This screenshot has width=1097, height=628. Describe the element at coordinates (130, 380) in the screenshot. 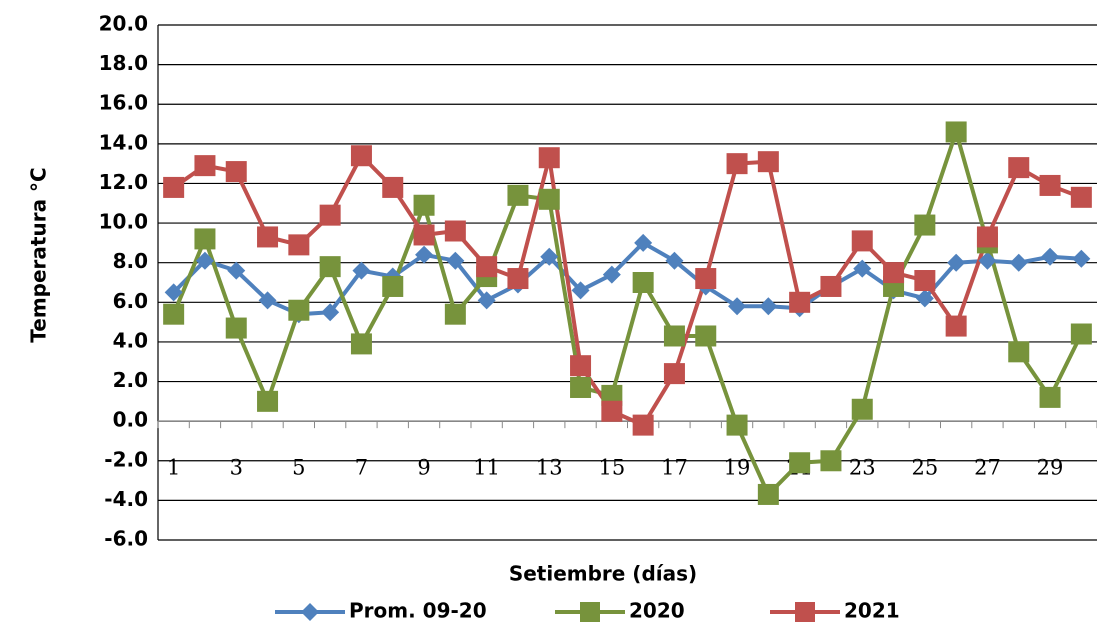

I see `y-tick-label: 2.0` at that location.